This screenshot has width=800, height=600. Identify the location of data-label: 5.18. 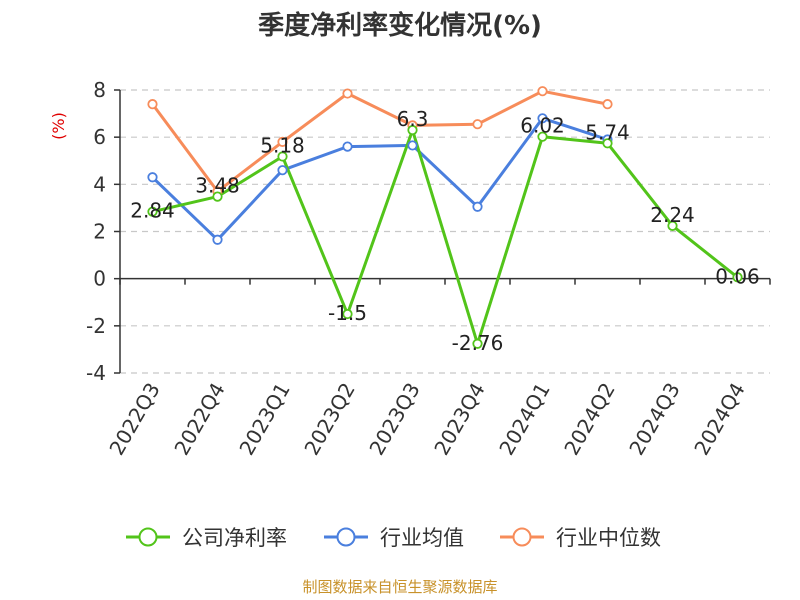
(282, 146).